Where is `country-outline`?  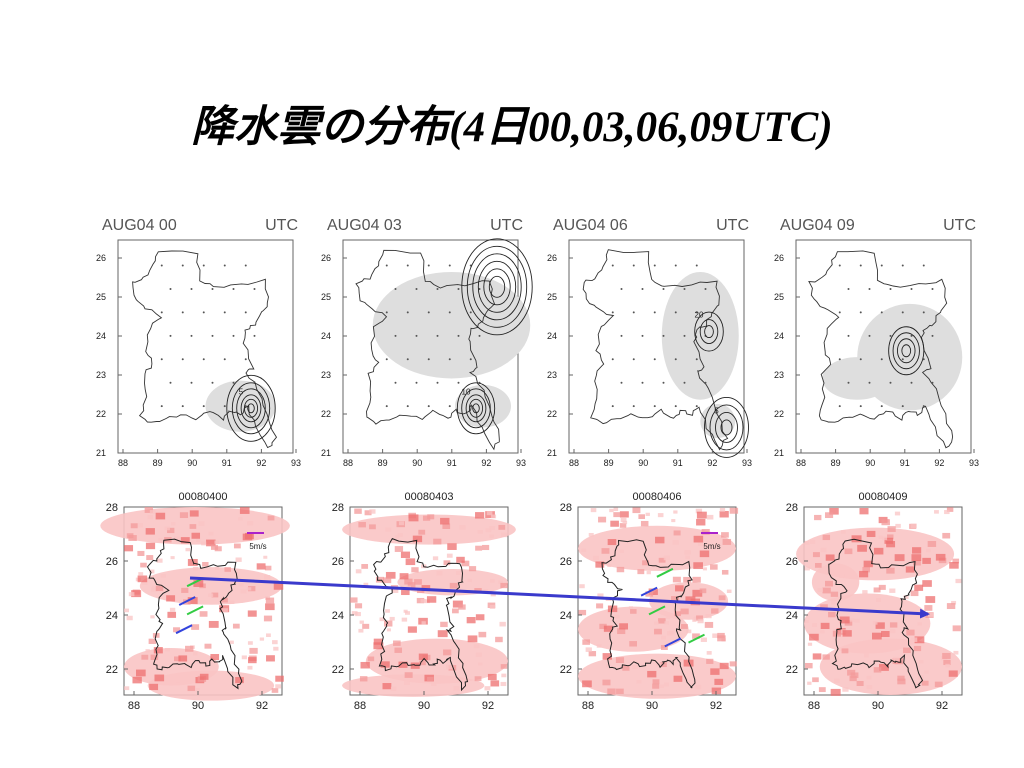
country-outline is located at coordinates (205, 349).